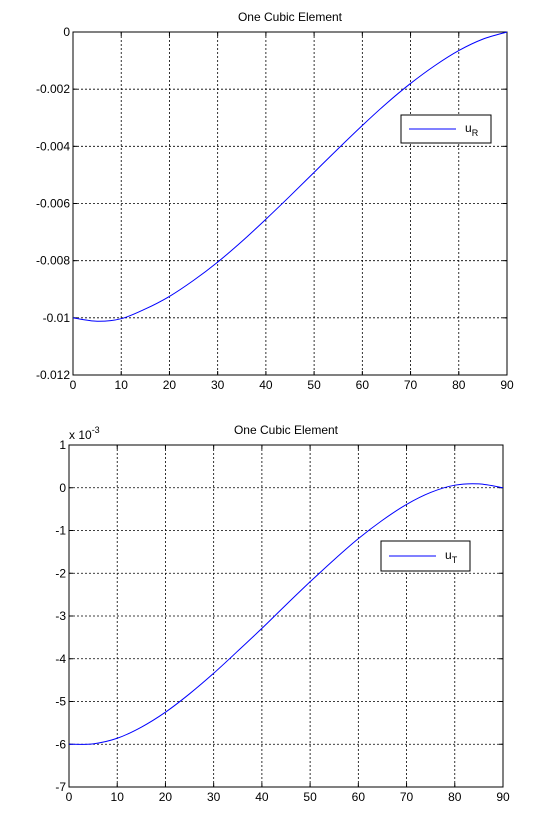  I want to click on y-axis-multiplier: x 10-3, so click(84, 433).